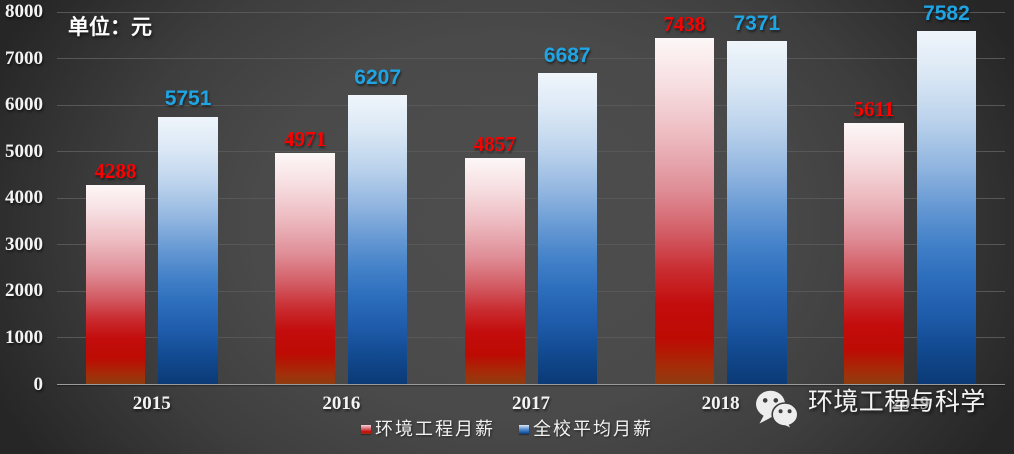  What do you see at coordinates (567, 55) in the screenshot?
I see `value-label-全校平均月薪-2017: 6687` at bounding box center [567, 55].